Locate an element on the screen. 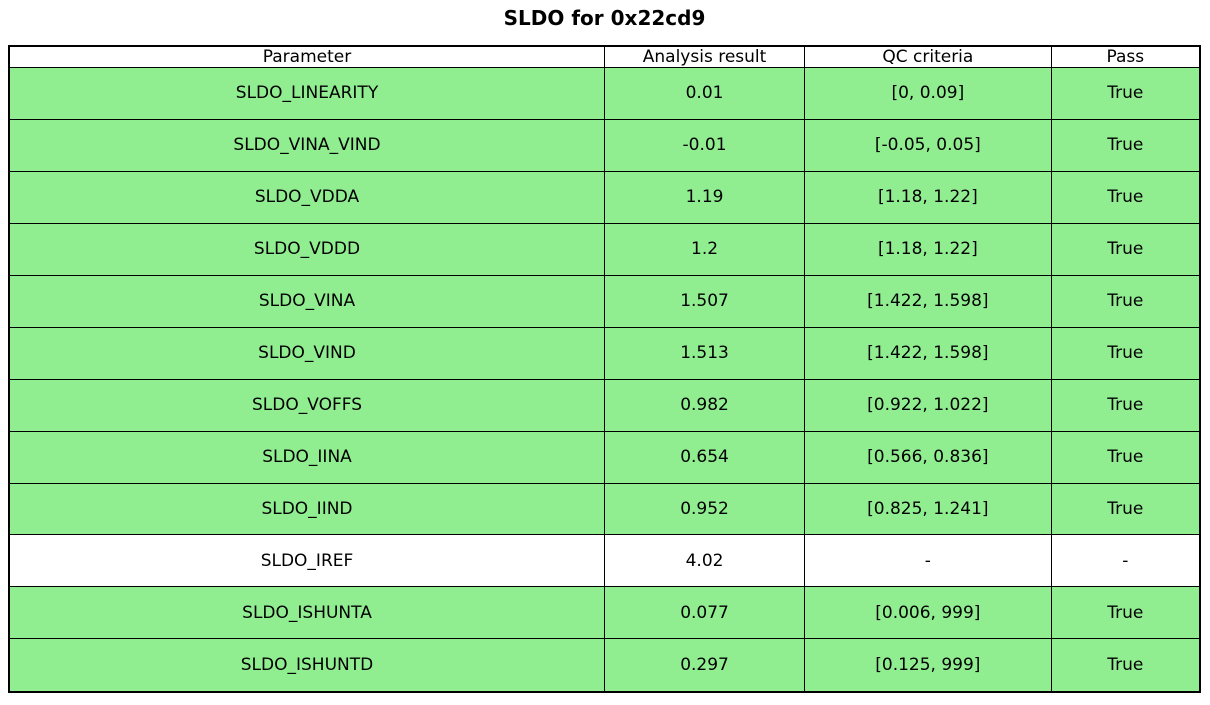 The height and width of the screenshot is (705, 1210). table-row: SLDO_VINA 1.507 [1.422, 1.598] True is located at coordinates (604, 301).